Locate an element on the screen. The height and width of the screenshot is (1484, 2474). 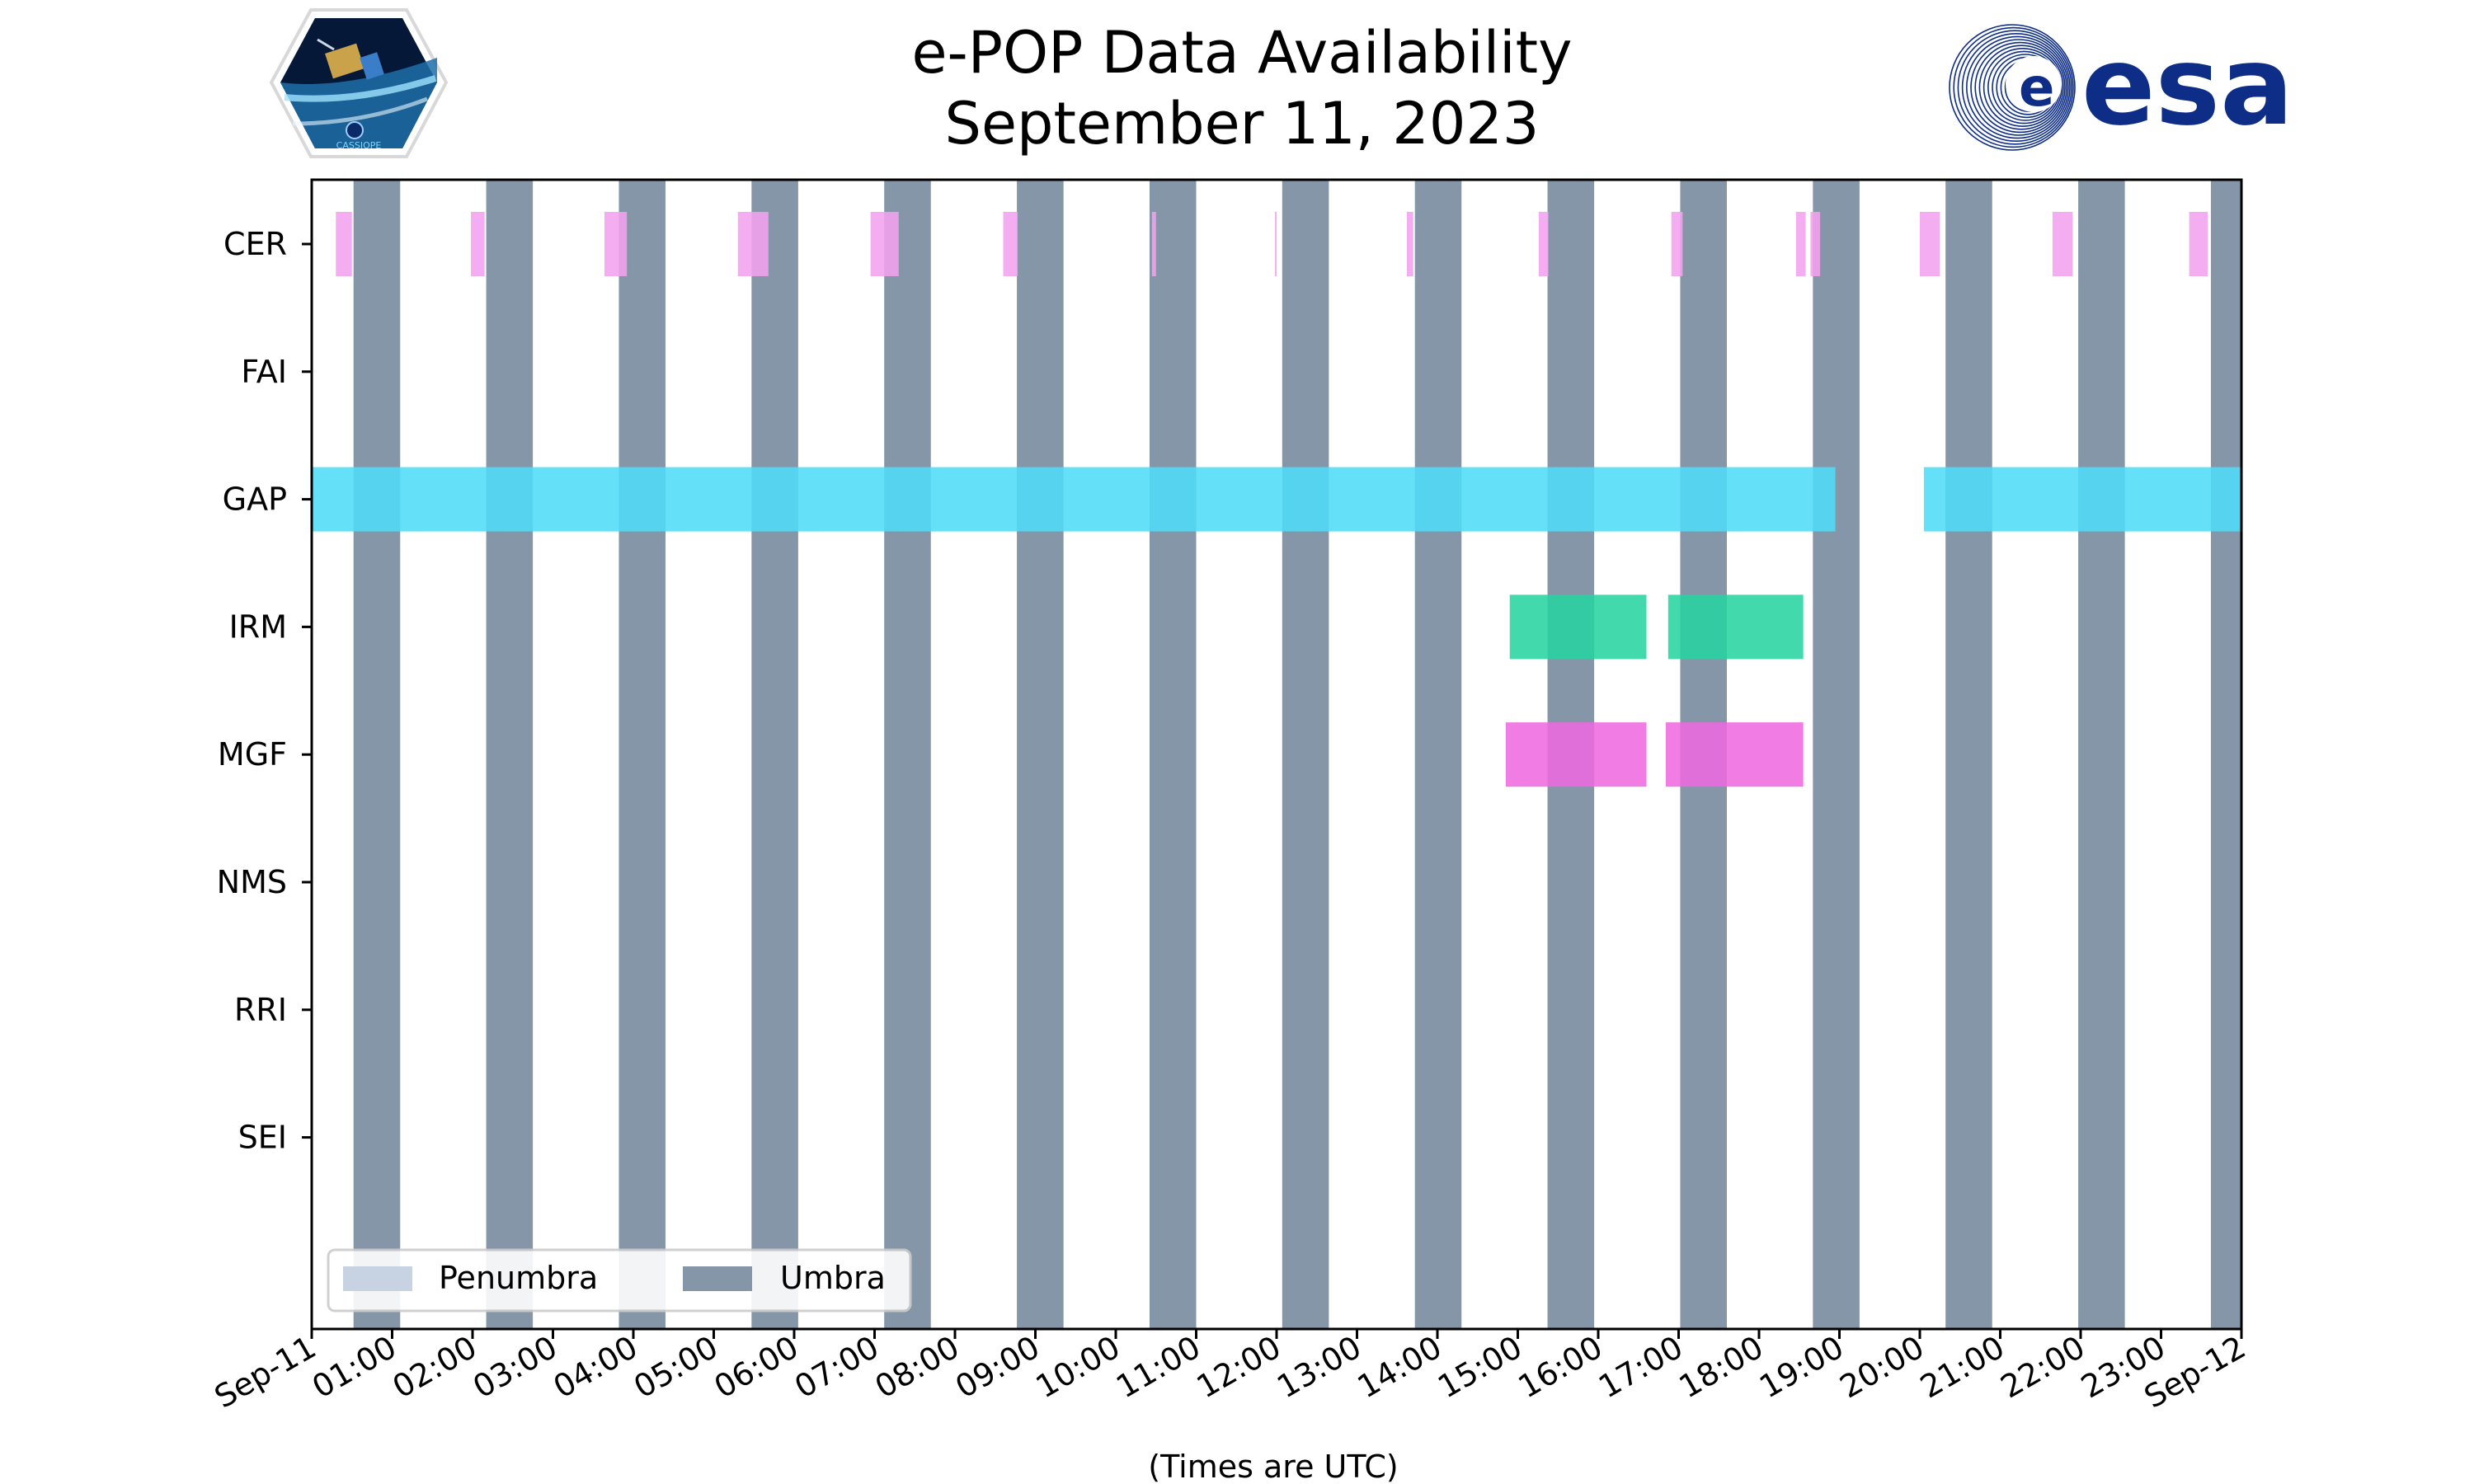
x-tick-label: 12:00 is located at coordinates (1239, 1367).